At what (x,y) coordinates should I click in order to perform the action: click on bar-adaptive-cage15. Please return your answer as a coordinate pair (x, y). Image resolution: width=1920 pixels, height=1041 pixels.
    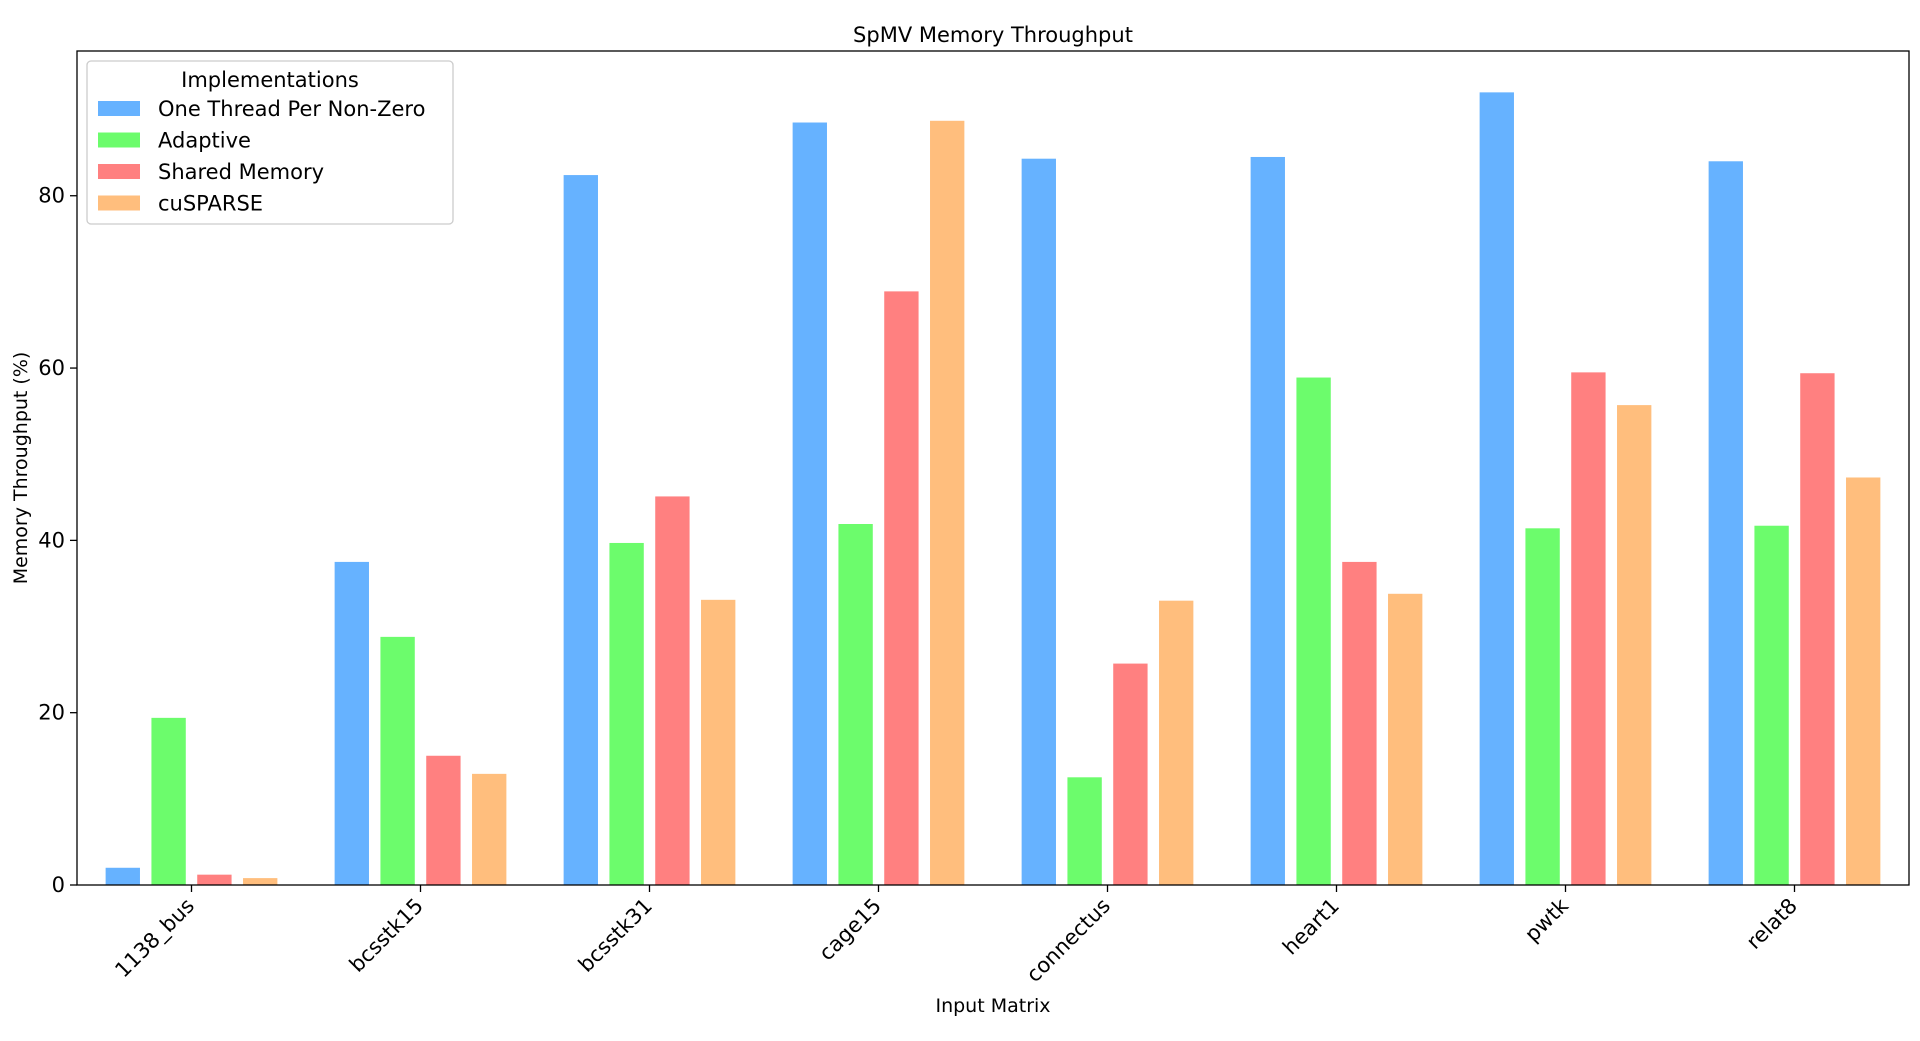
    Looking at the image, I should click on (855, 704).